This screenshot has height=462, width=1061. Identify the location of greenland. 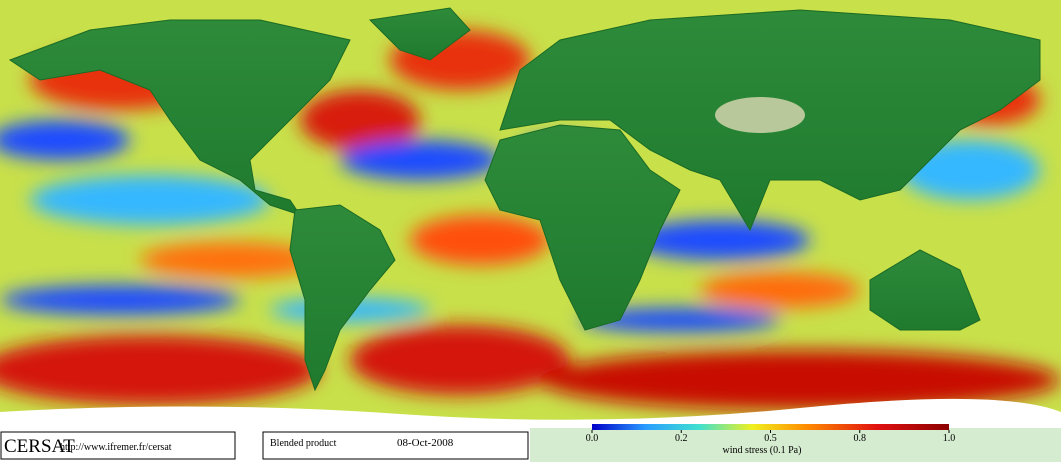
(419, 34).